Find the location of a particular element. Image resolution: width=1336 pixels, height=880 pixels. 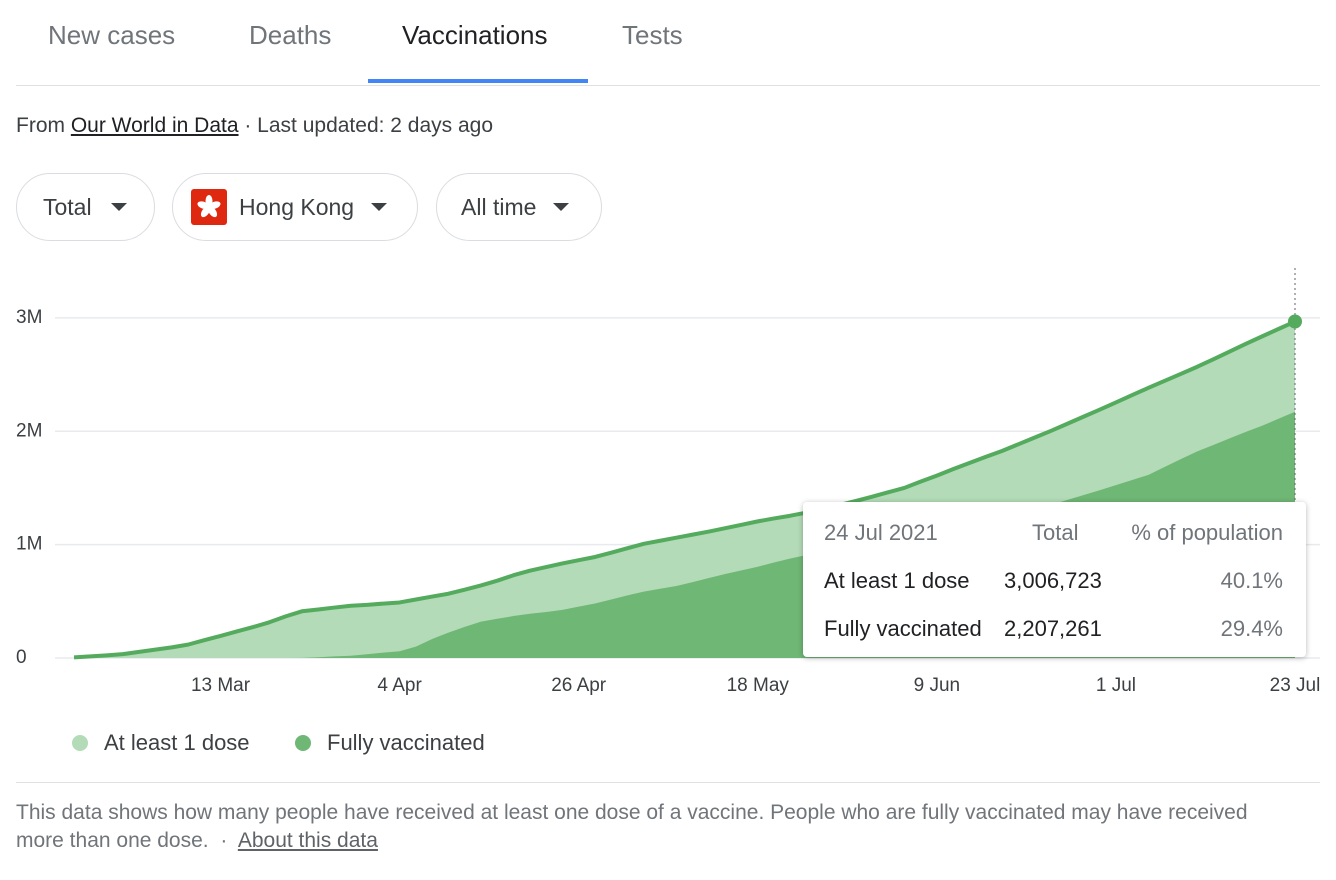

tab: Deaths is located at coordinates (290, 35).